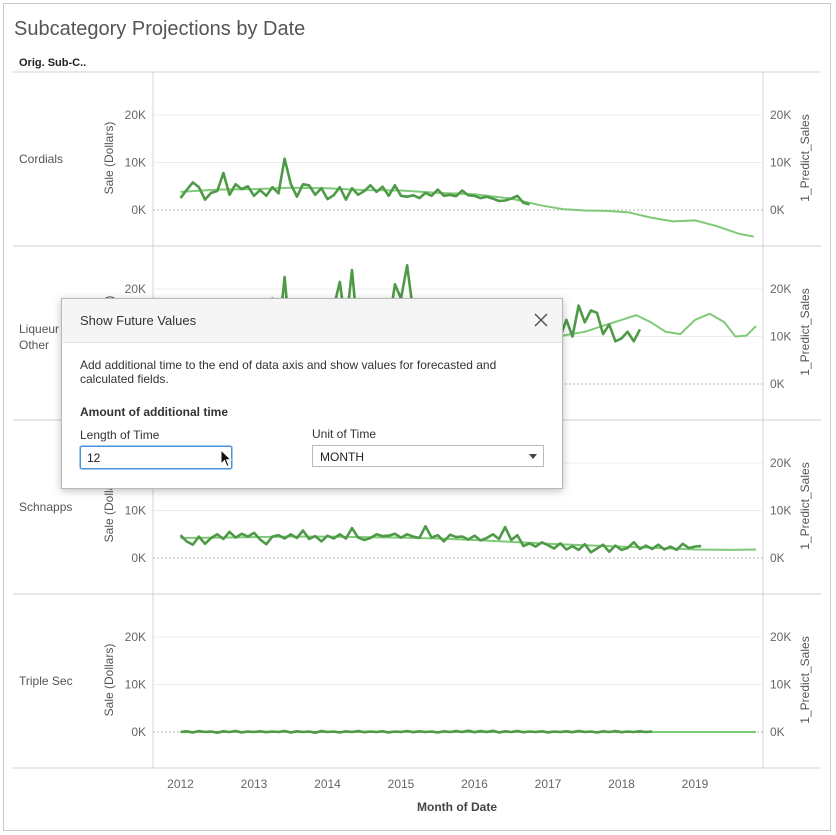 This screenshot has width=836, height=835. I want to click on x-tick-label: 2015, so click(401, 784).